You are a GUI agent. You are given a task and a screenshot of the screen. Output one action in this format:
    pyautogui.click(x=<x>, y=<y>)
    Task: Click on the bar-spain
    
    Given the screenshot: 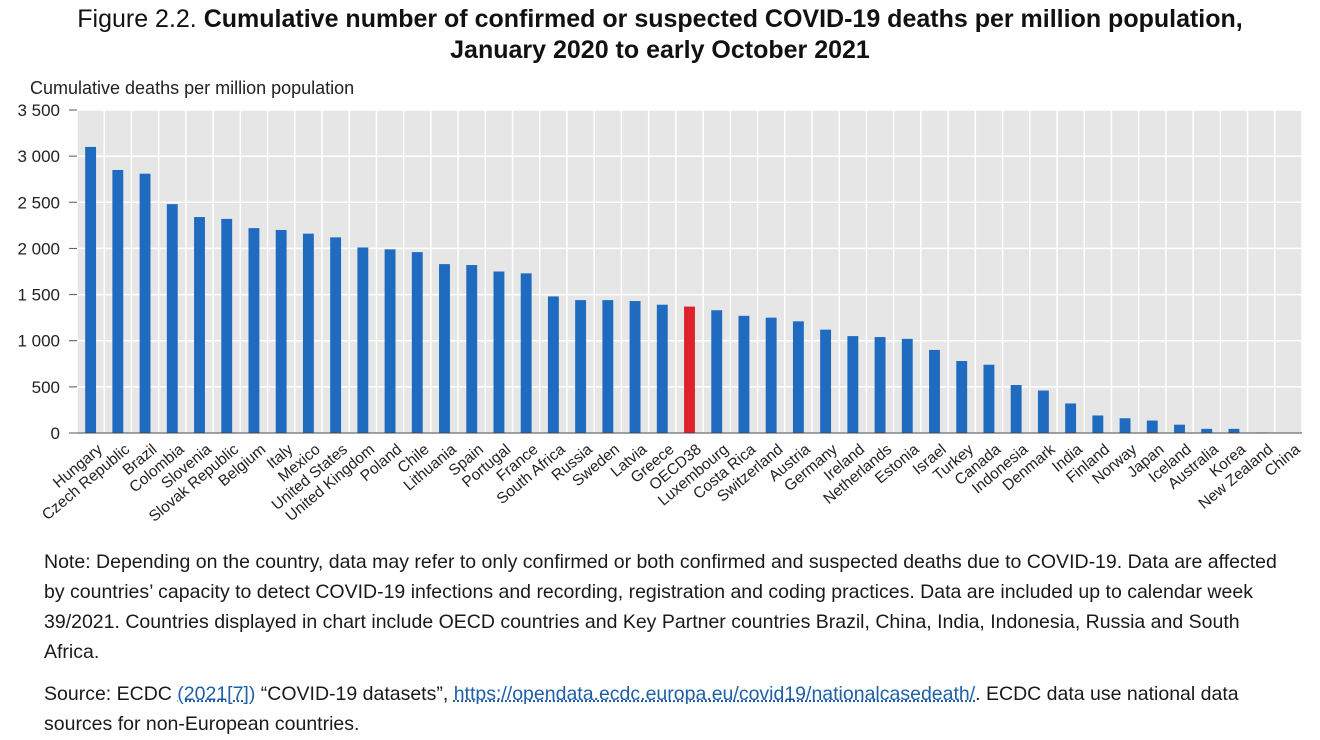 What is the action you would take?
    pyautogui.click(x=472, y=349)
    